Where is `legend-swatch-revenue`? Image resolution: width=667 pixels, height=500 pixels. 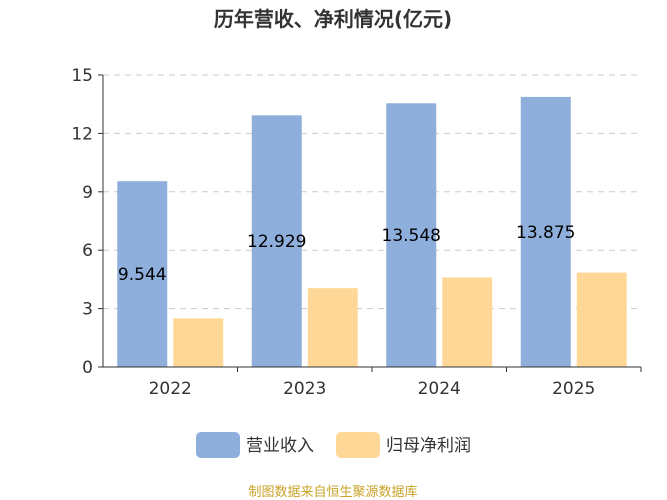
legend-swatch-revenue is located at coordinates (218, 445).